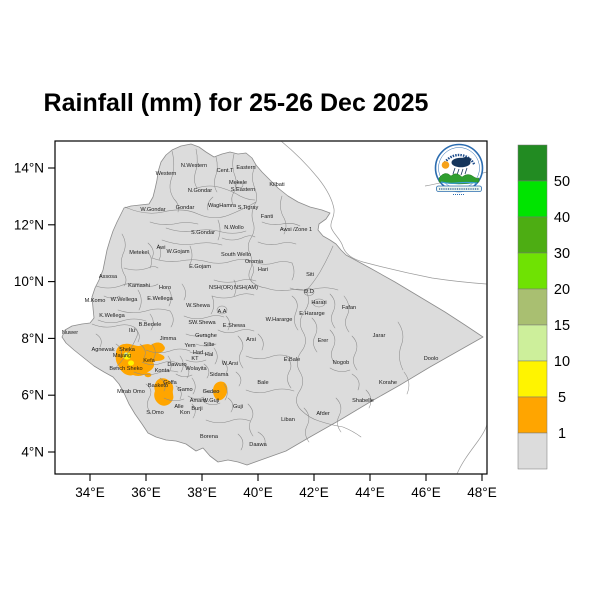 The width and height of the screenshot is (600, 600). I want to click on zone-label-bench-sheko: Bench Sheko, so click(125, 369).